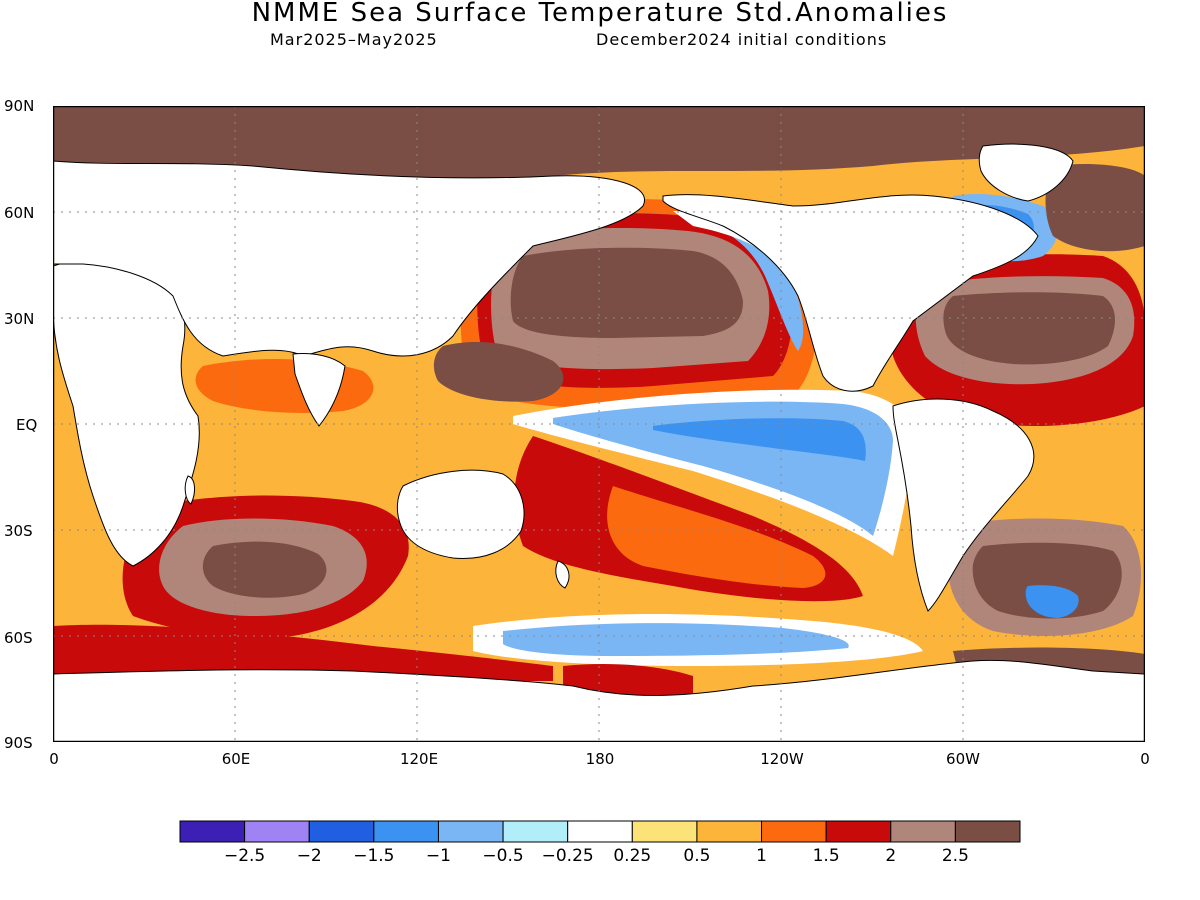  I want to click on land-south-america, so click(963, 505).